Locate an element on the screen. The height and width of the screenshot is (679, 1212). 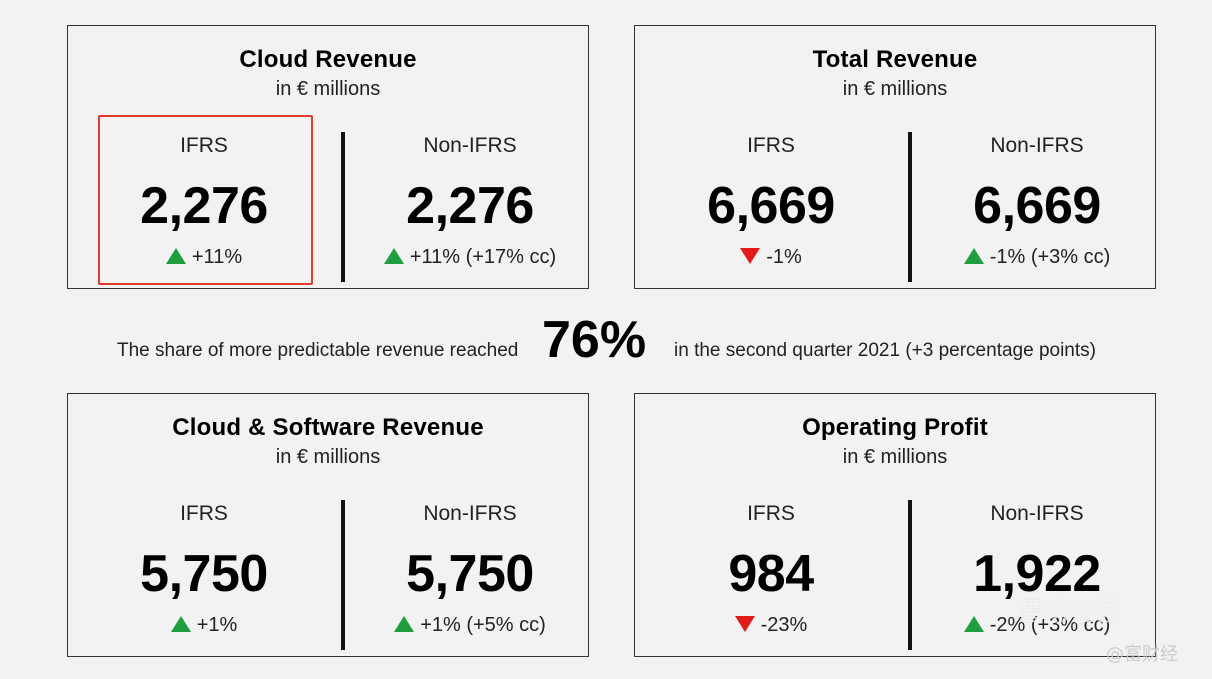
card-title: Operating Profit is located at coordinates (895, 427).